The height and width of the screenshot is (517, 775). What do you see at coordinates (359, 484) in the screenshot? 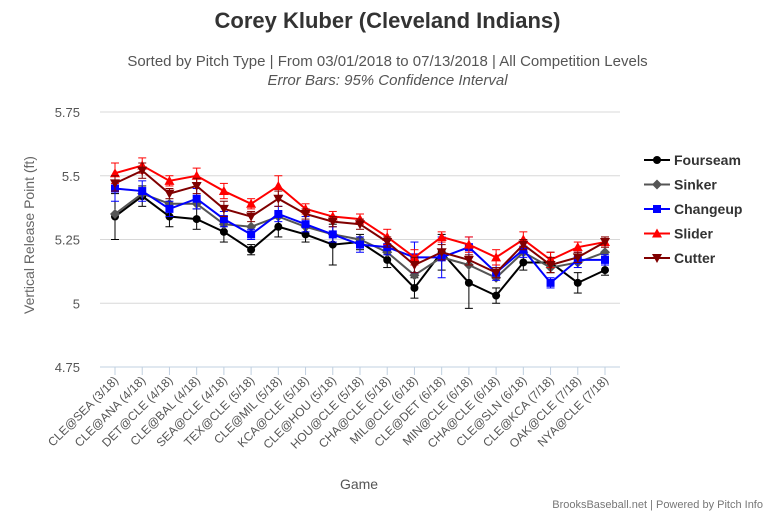
I see `x-axis-title: Game` at bounding box center [359, 484].